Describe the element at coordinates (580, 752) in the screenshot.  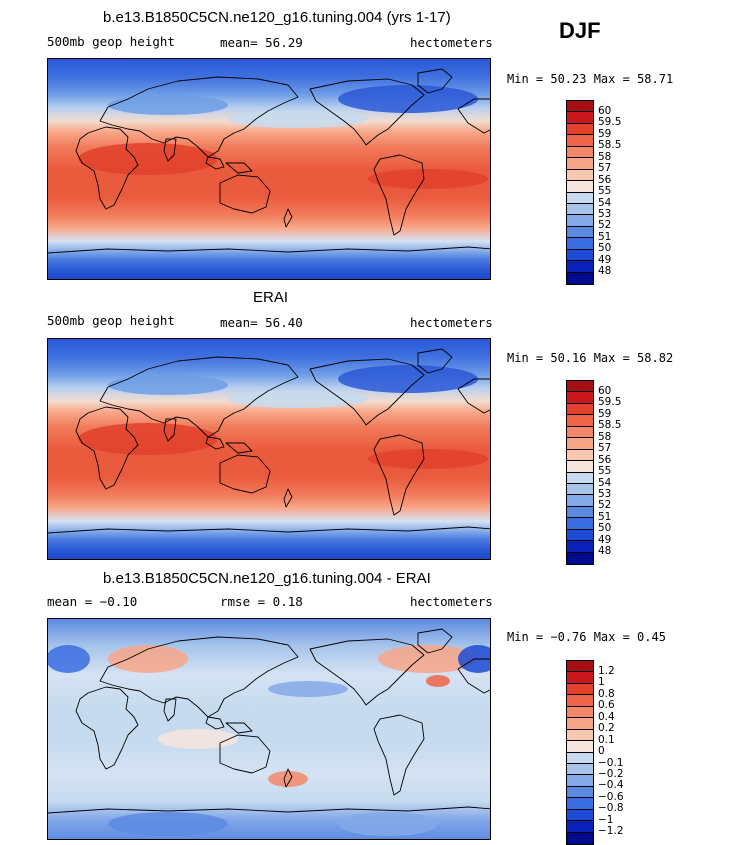
I see `panel3-colorbar` at that location.